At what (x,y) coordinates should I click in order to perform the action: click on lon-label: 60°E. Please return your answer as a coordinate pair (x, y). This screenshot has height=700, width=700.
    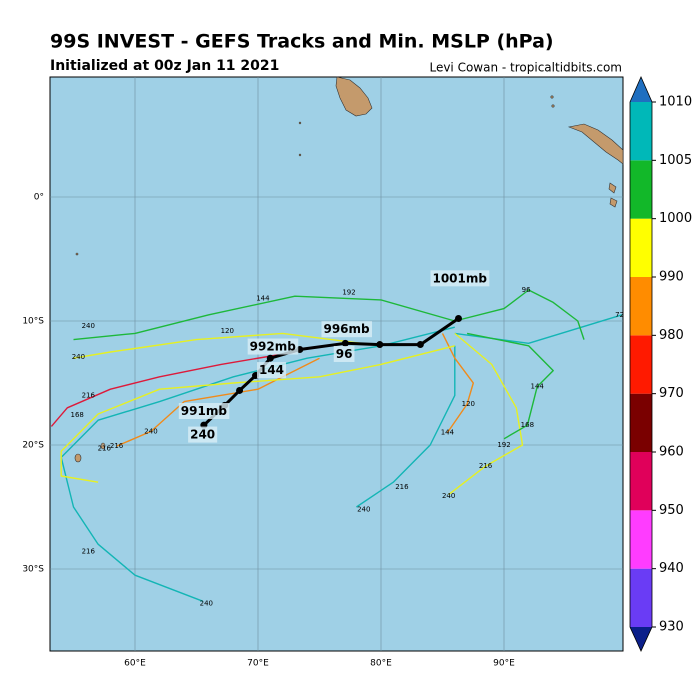
    Looking at the image, I should click on (135, 664).